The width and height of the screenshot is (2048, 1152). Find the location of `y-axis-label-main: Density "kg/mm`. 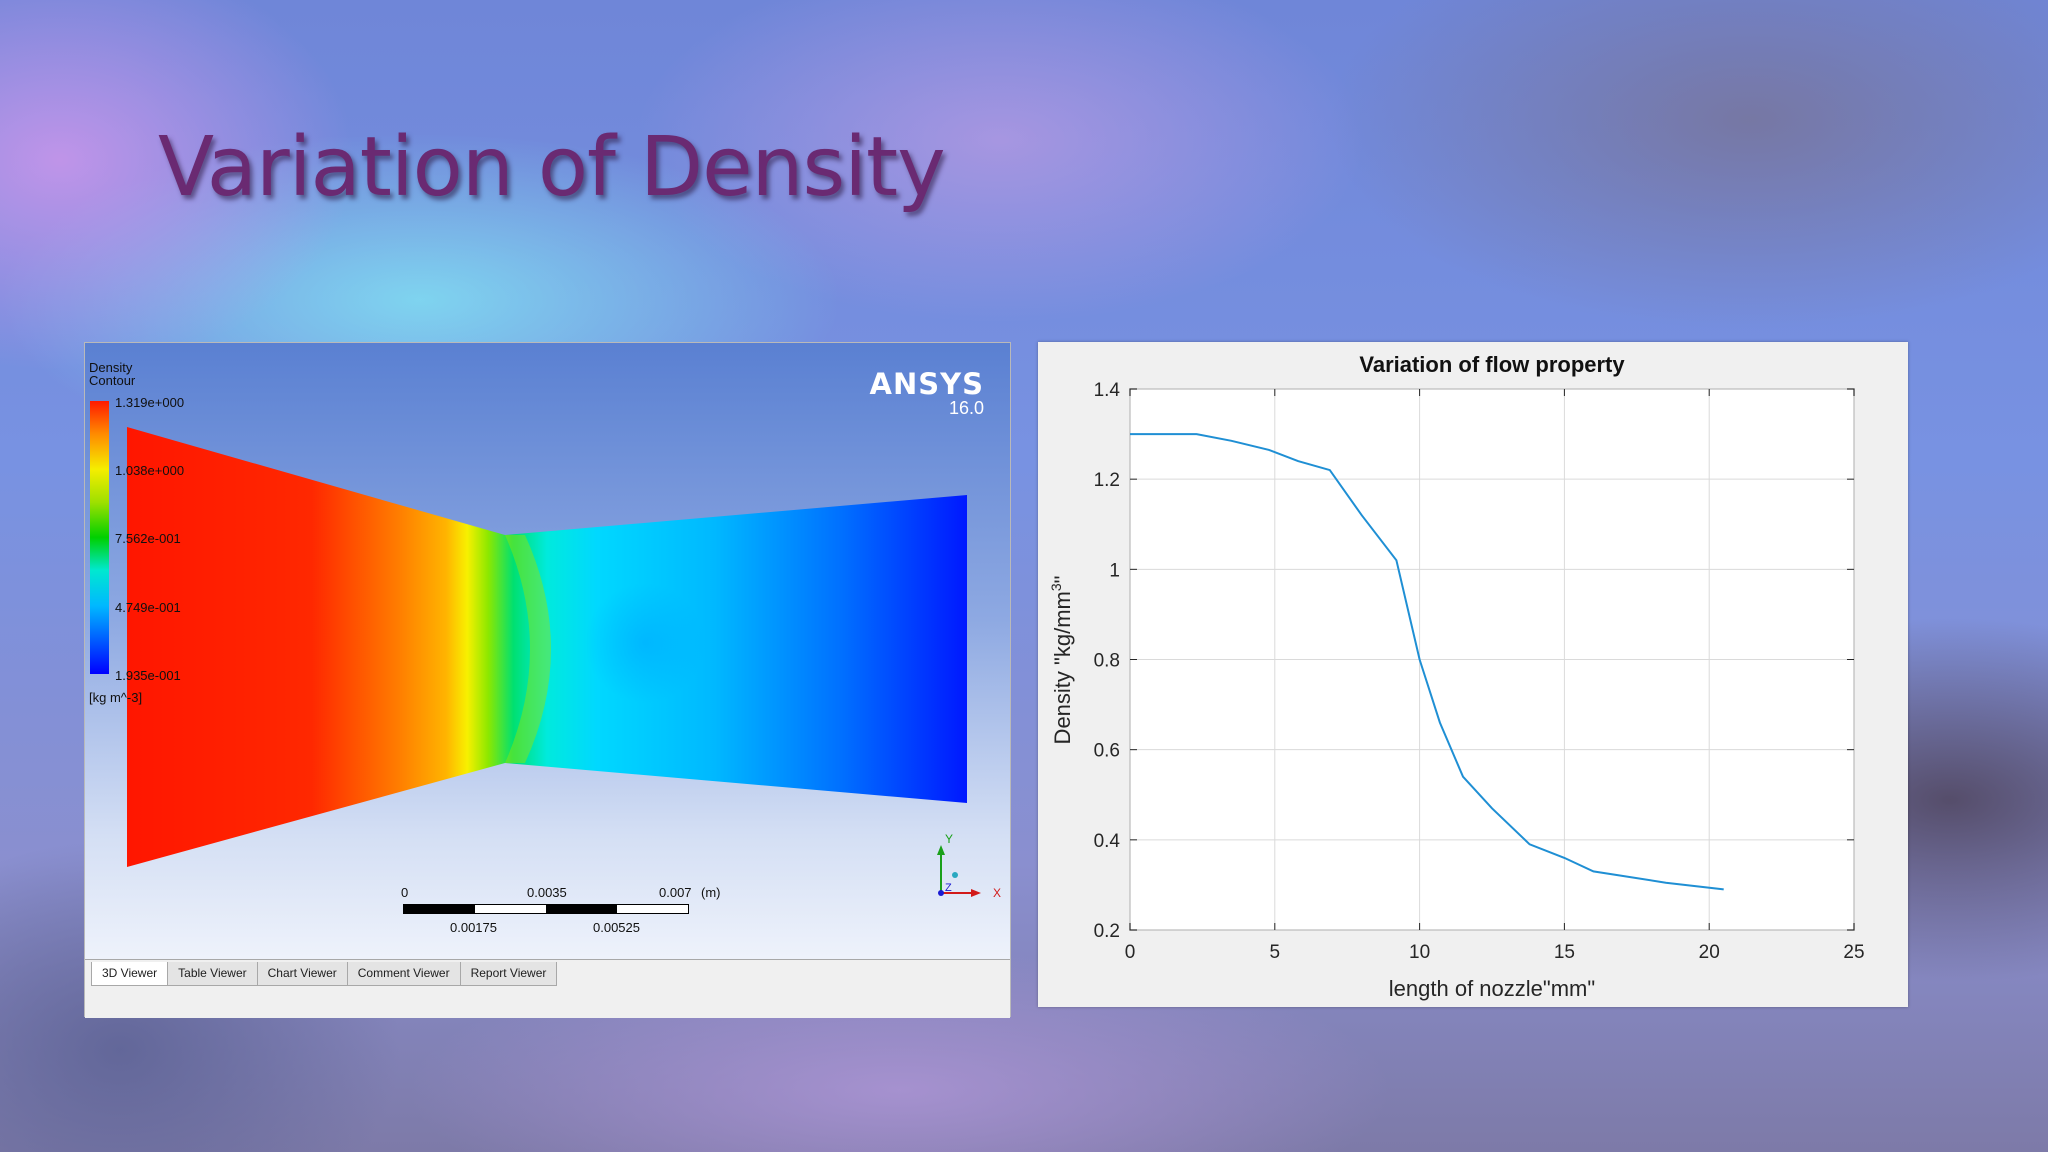

y-axis-label-main: Density "kg/mm is located at coordinates (1062, 667).